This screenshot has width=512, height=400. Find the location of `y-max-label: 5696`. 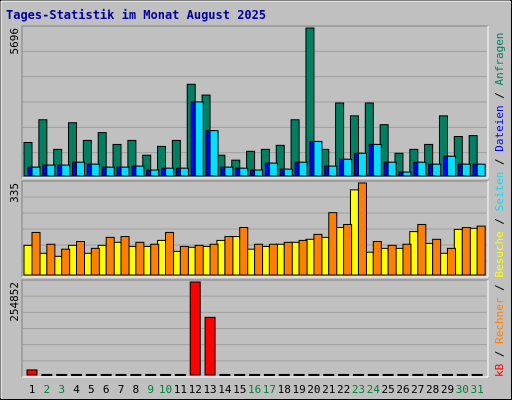

y-max-label: 5696 is located at coordinates (14, 41).